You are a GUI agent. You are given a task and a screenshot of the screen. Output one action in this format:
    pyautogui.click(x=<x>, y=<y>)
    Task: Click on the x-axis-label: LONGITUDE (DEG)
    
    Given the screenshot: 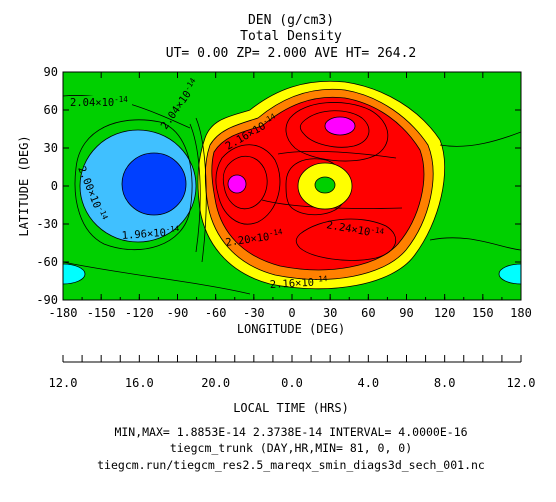 What is the action you would take?
    pyautogui.click(x=291, y=329)
    